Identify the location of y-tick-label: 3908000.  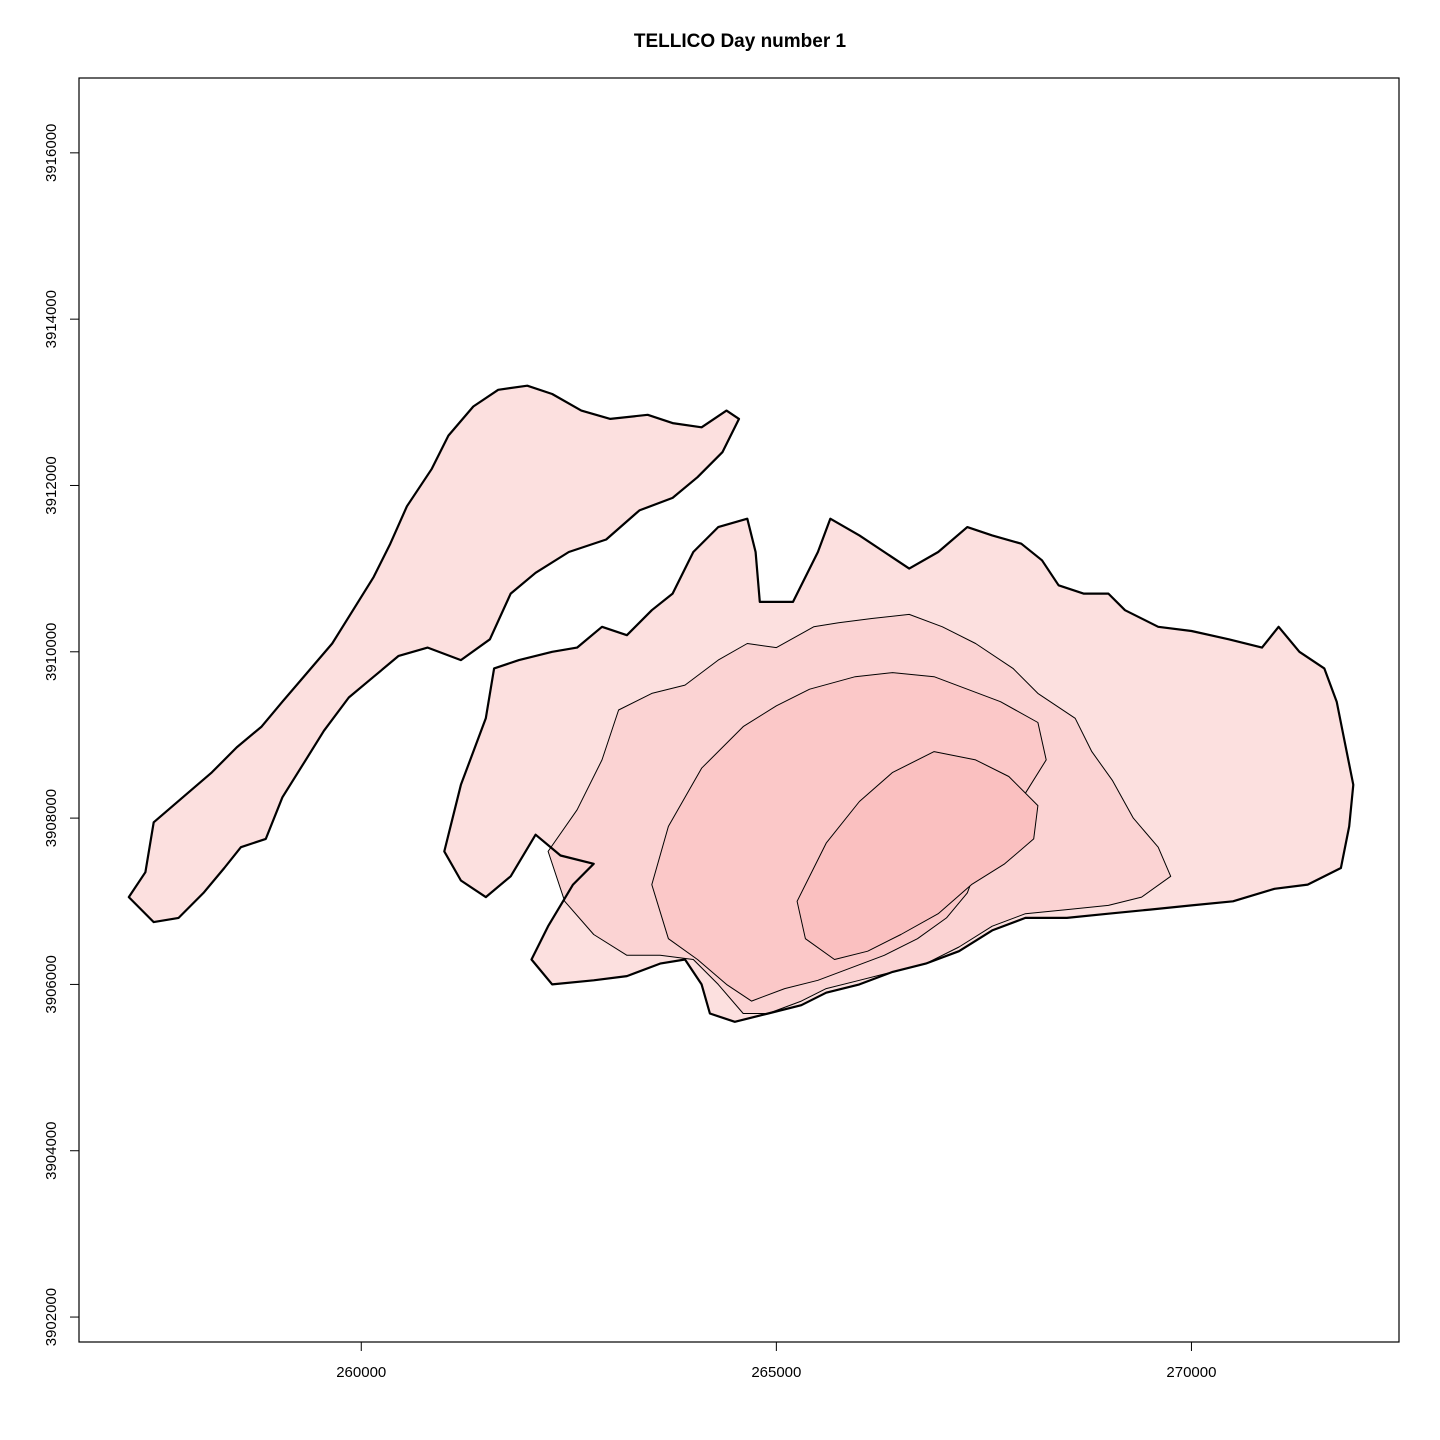
(51, 818).